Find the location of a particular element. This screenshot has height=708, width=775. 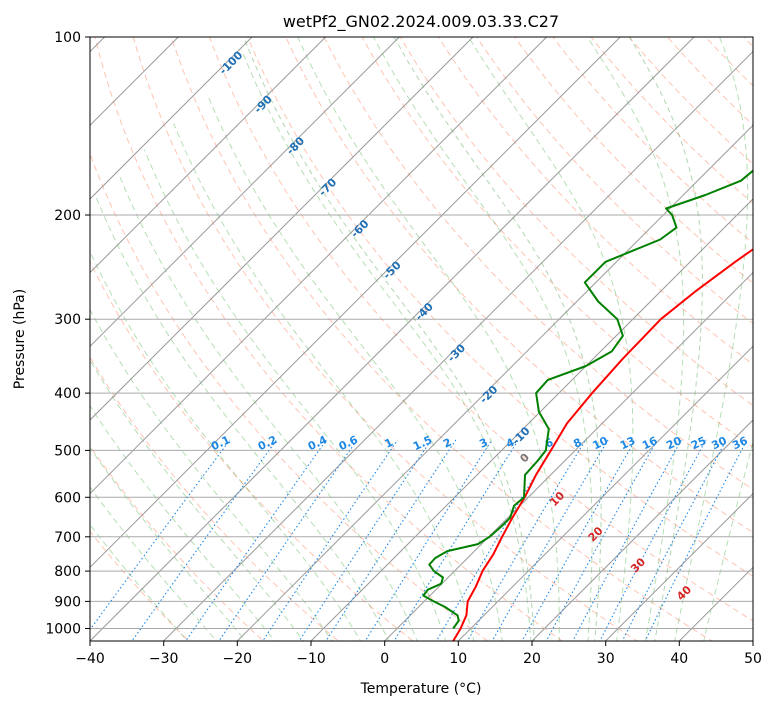

mixing-ratio-label: 16 is located at coordinates (650, 443).